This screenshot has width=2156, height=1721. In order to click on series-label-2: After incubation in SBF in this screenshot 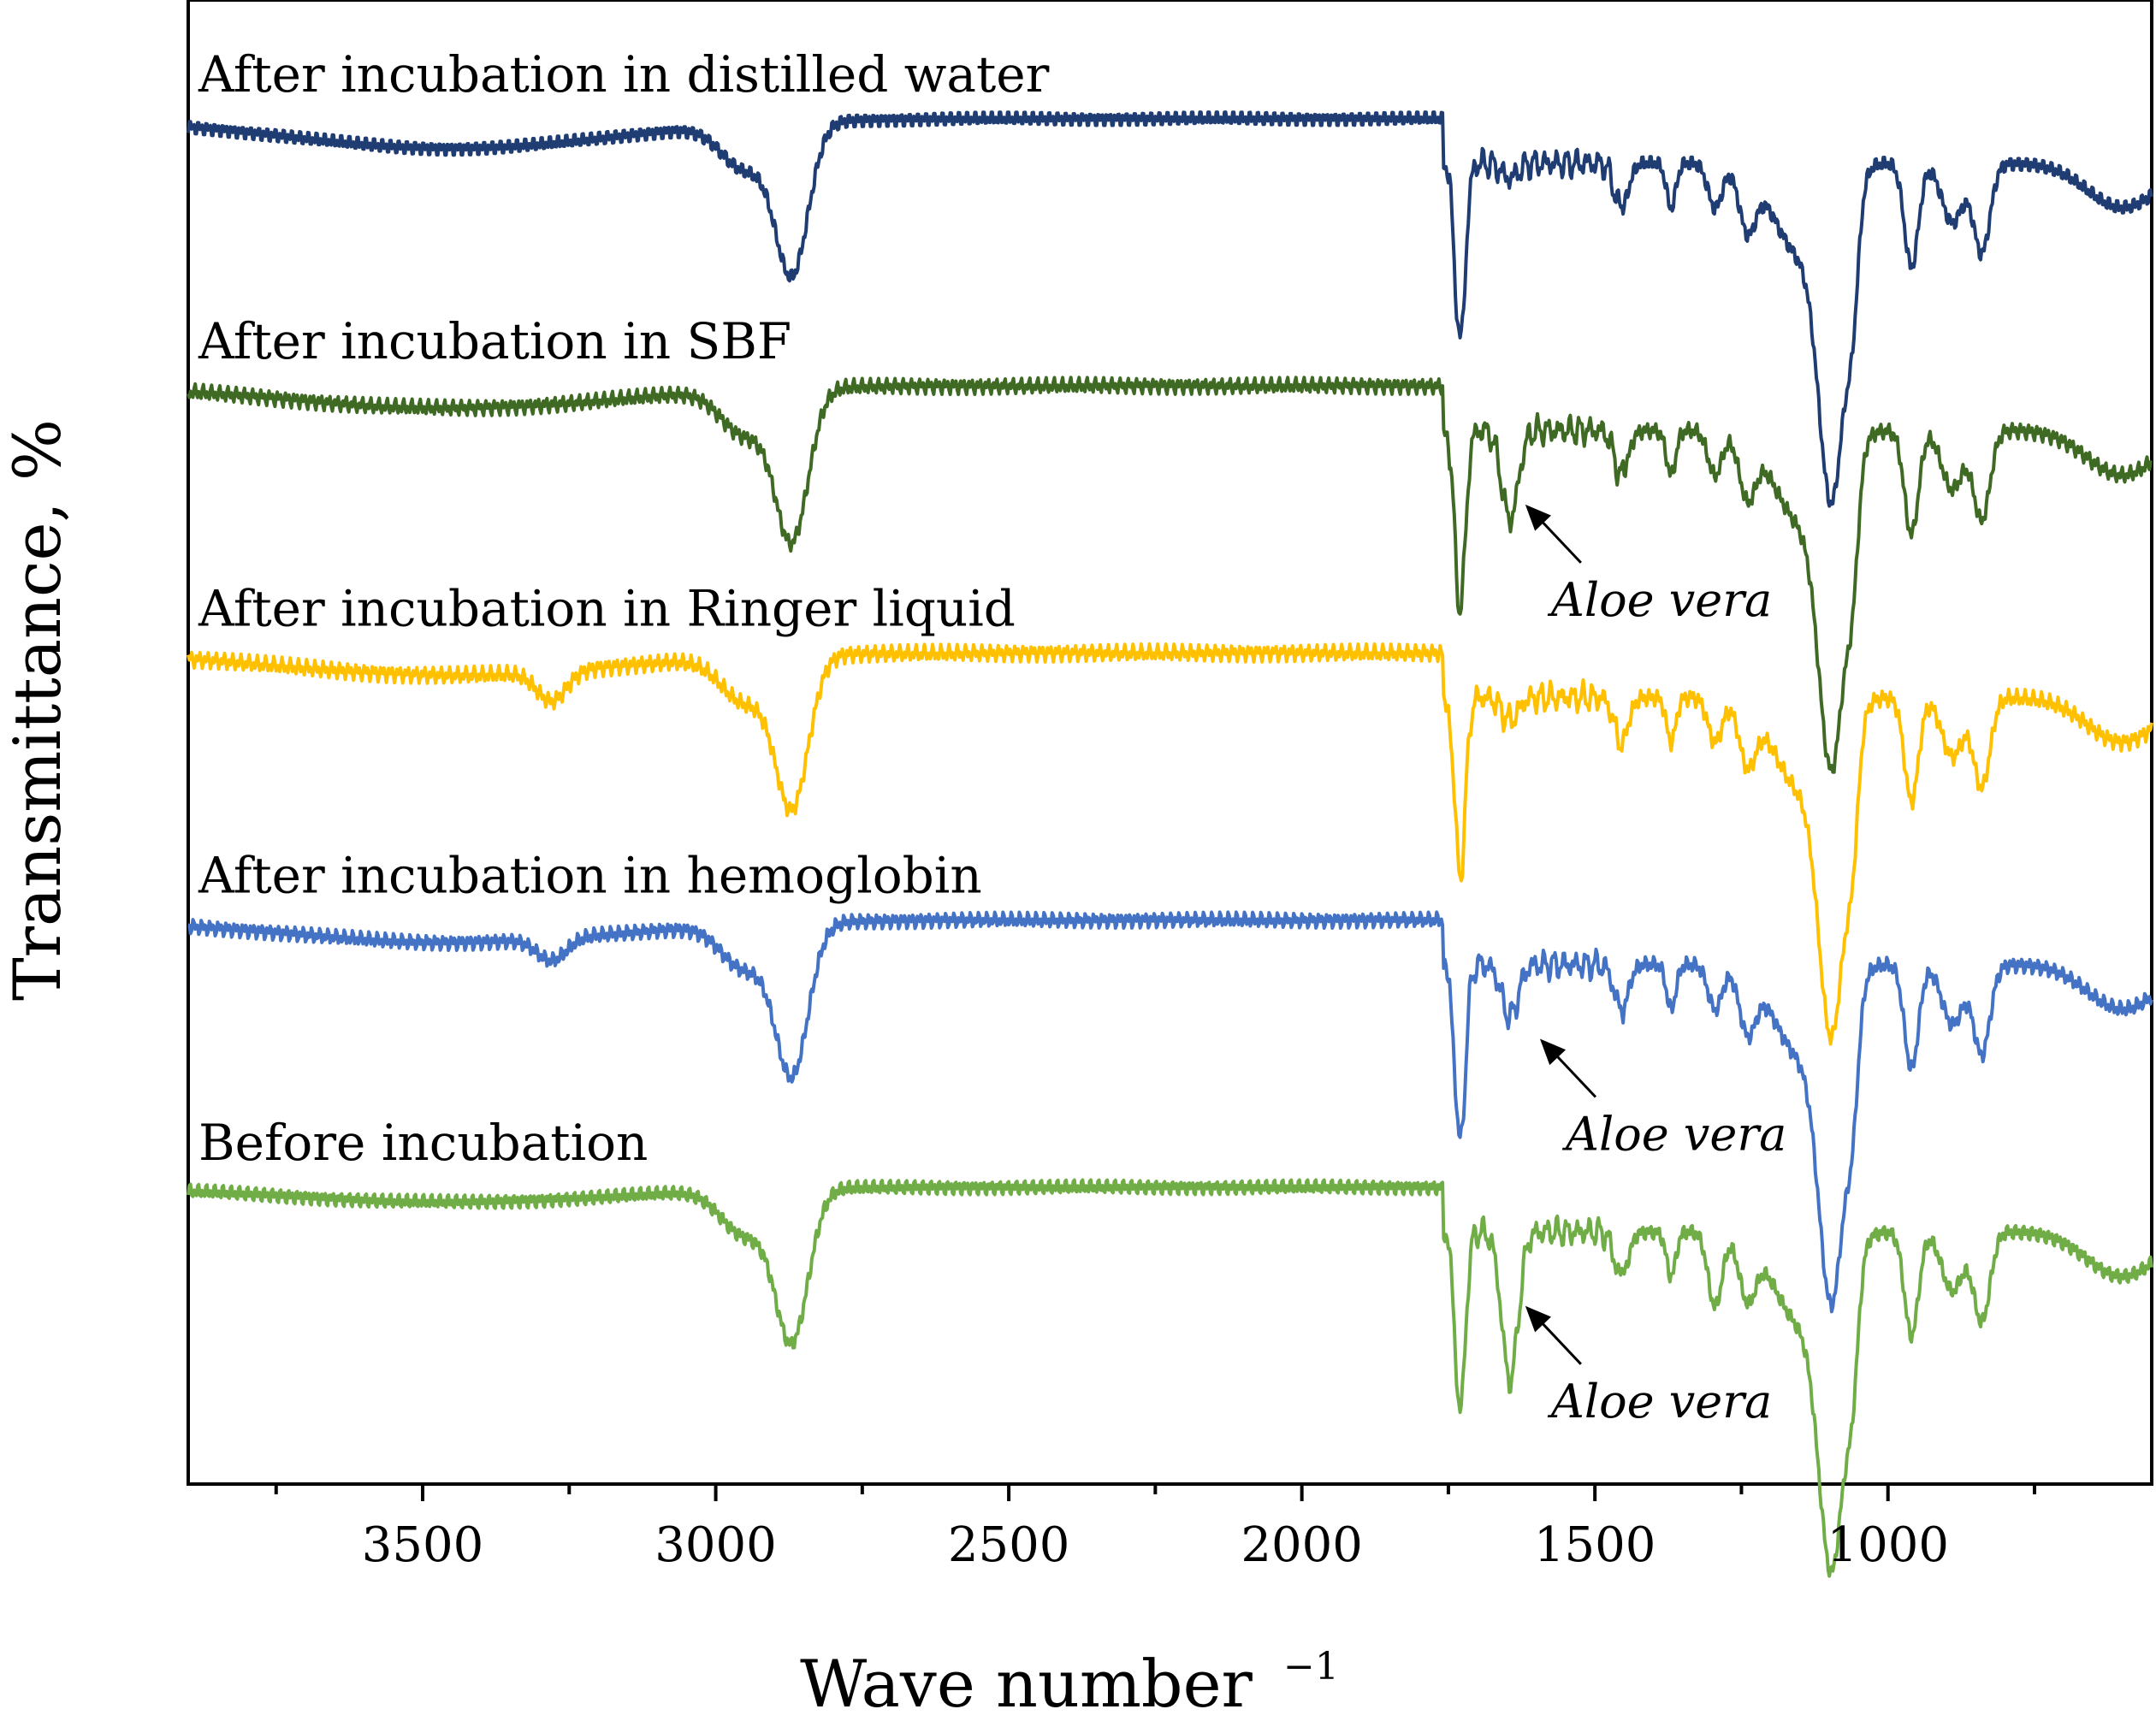, I will do `click(494, 341)`.